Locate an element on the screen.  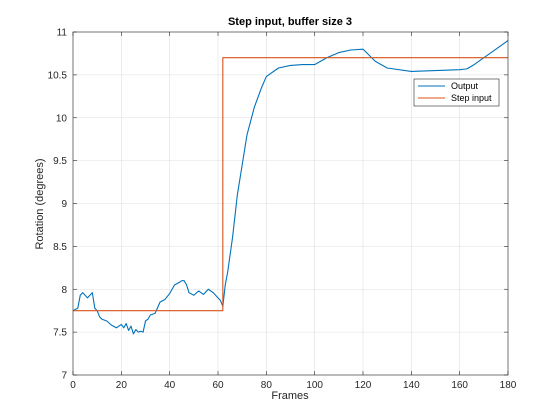
x-tick-label: 60 is located at coordinates (218, 385).